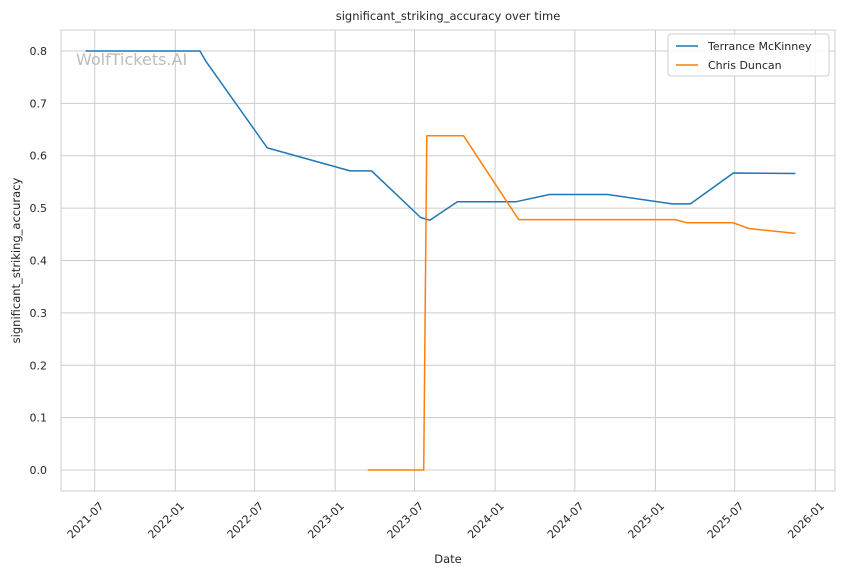 This screenshot has height=575, width=844. I want to click on legend-label-terrance-mckinney: Terrance McKinney, so click(759, 46).